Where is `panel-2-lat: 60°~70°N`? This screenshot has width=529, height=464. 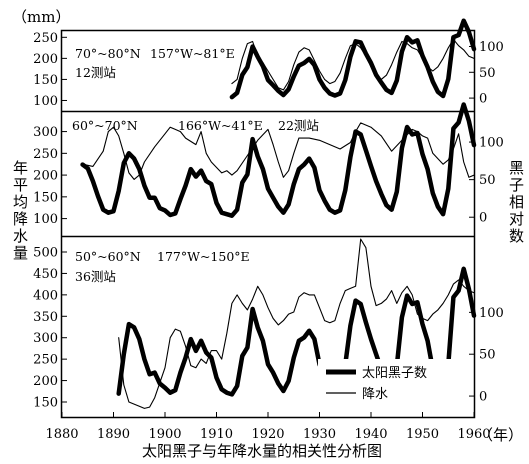
panel-2-lat: 60°~70°N is located at coordinates (105, 125).